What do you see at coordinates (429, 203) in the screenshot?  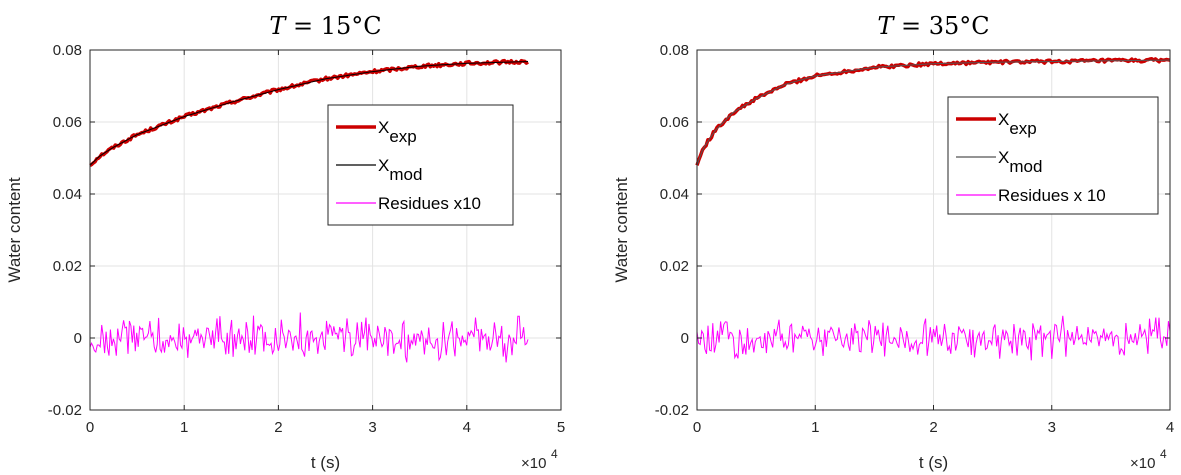 I see `legend-entry: Residues x10` at bounding box center [429, 203].